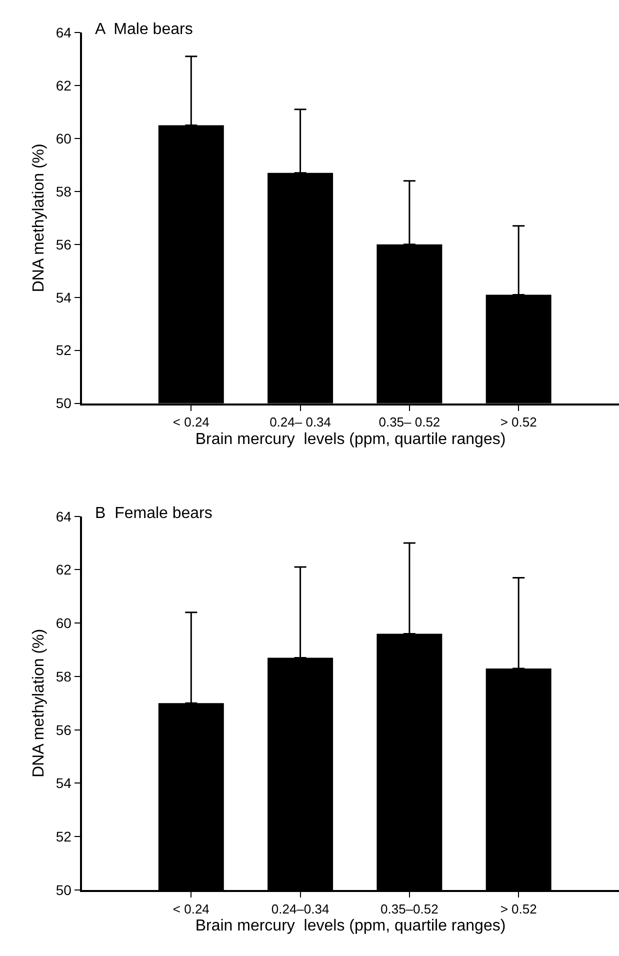  What do you see at coordinates (144, 29) in the screenshot?
I see `chart-title: A Male bears` at bounding box center [144, 29].